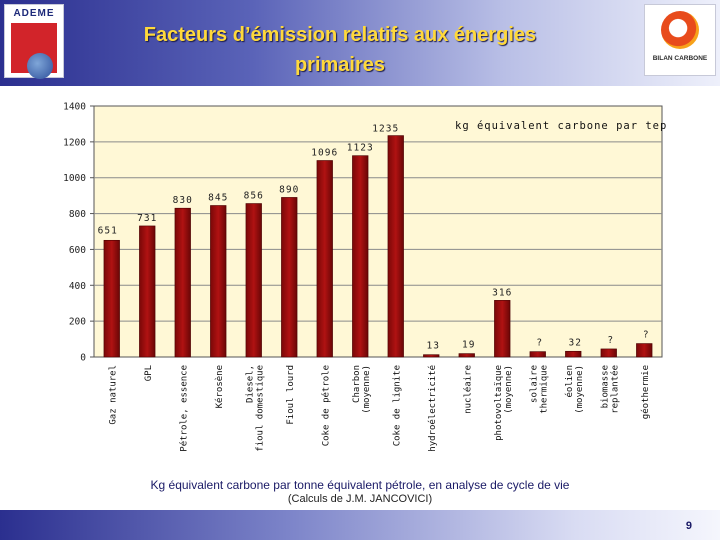 This screenshot has width=720, height=540. What do you see at coordinates (544, 389) in the screenshot?
I see `x-tick-label-line: thermique` at bounding box center [544, 389].